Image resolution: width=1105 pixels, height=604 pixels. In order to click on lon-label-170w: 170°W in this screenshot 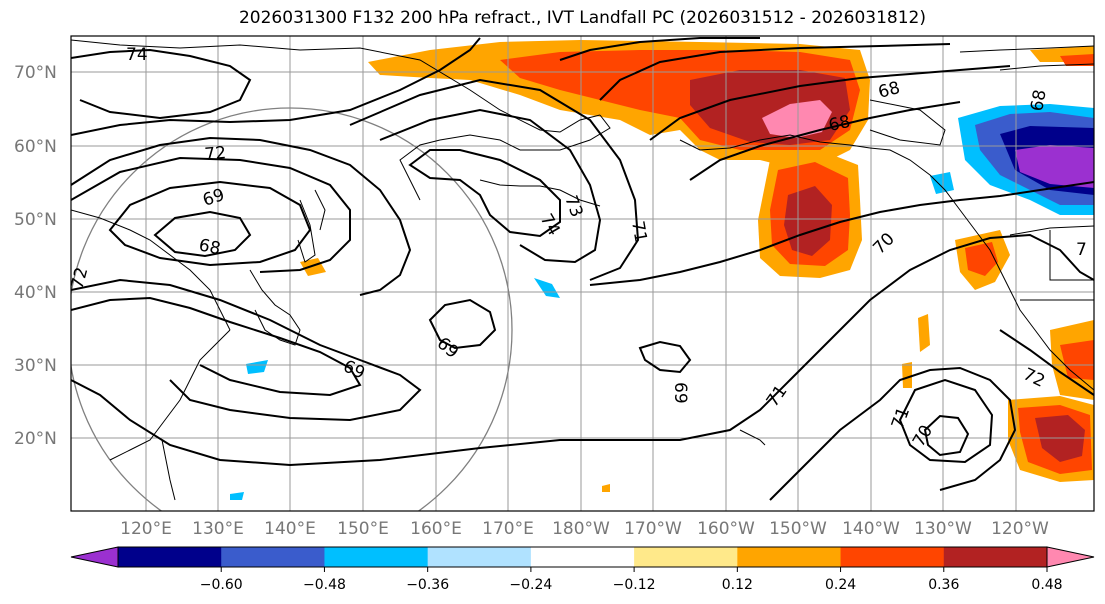, I will do `click(653, 529)`.